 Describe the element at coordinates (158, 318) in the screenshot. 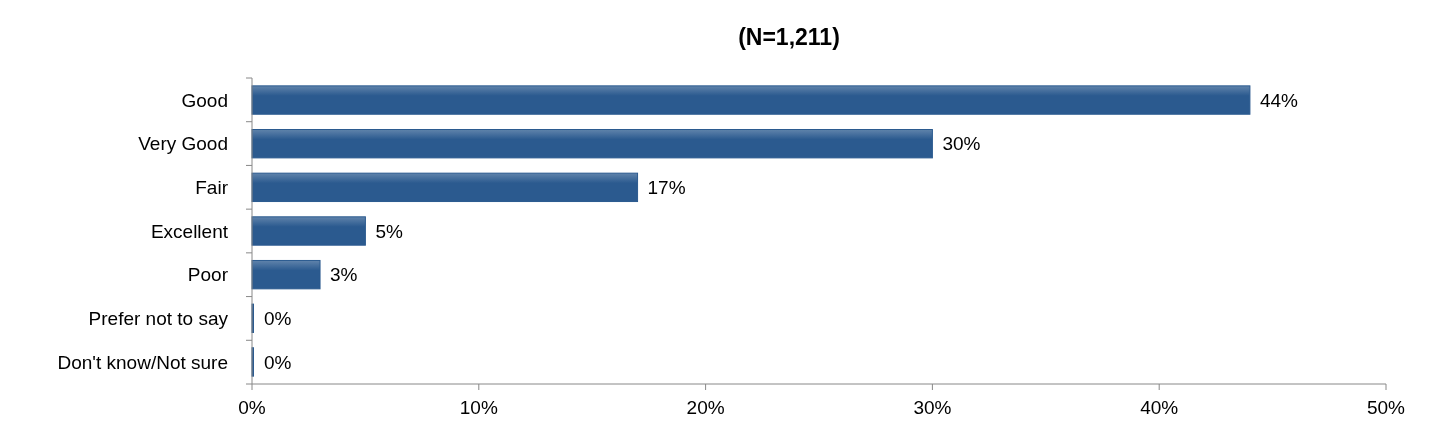

I see `y-tick-label: Prefer not to say` at that location.